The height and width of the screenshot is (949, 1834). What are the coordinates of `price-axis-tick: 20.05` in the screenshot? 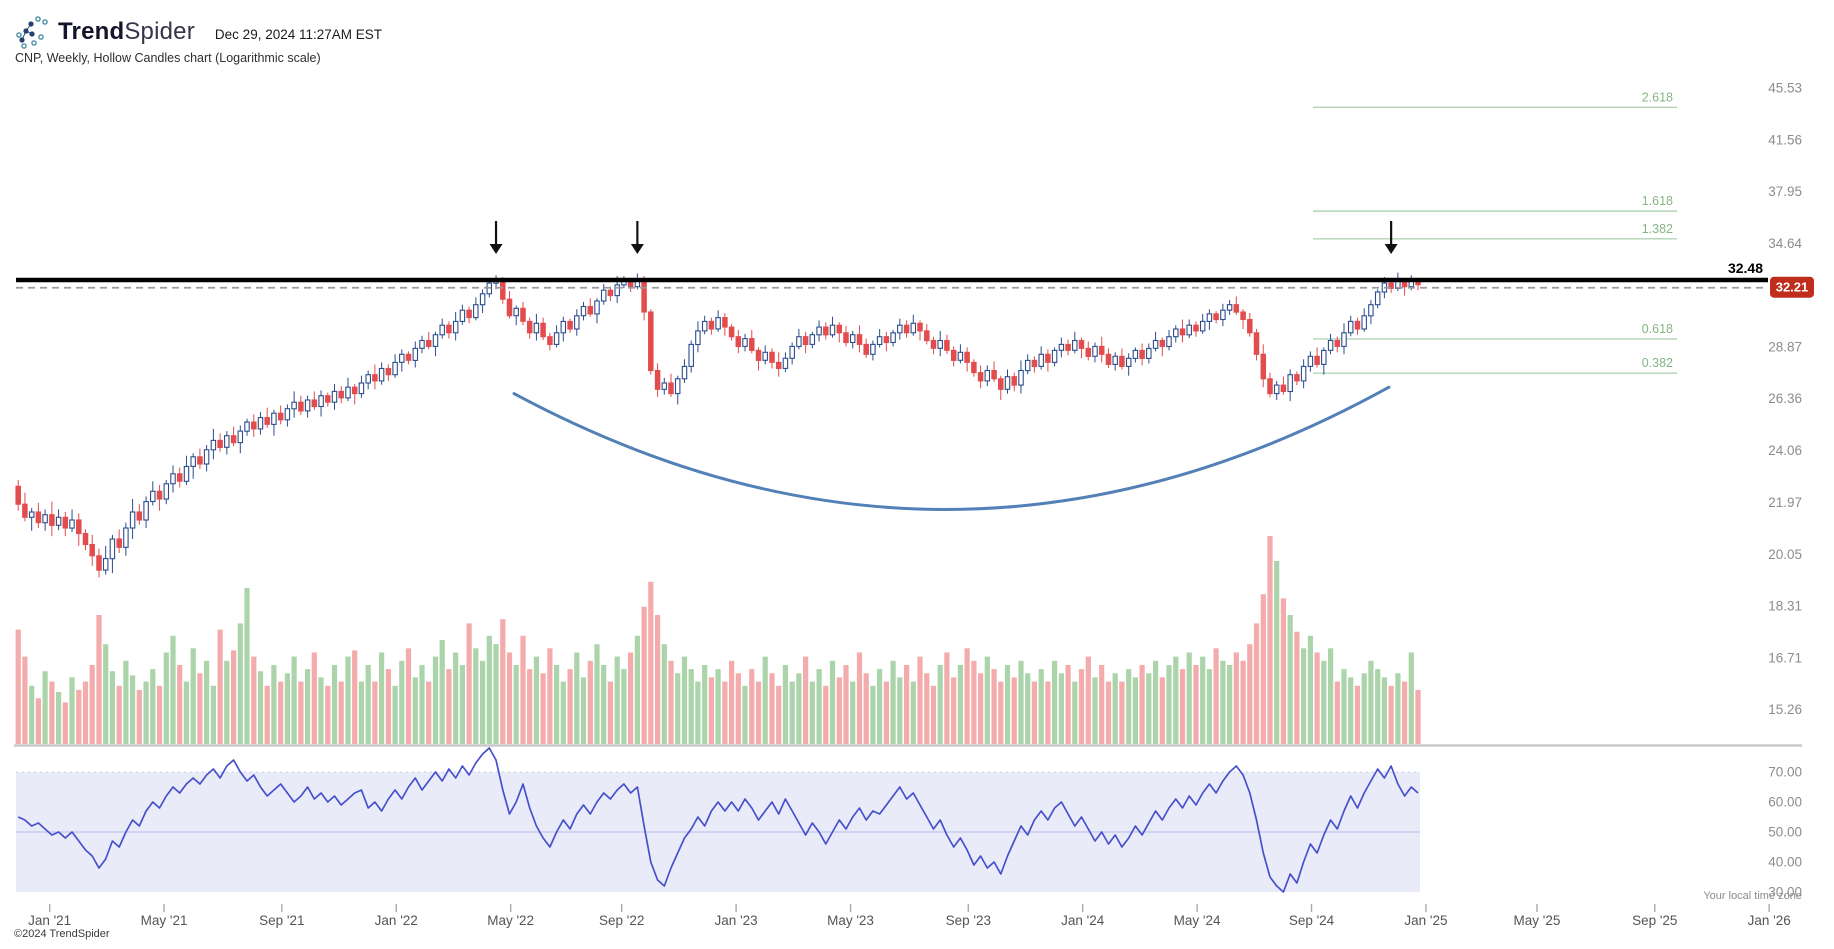 It's located at (1785, 554).